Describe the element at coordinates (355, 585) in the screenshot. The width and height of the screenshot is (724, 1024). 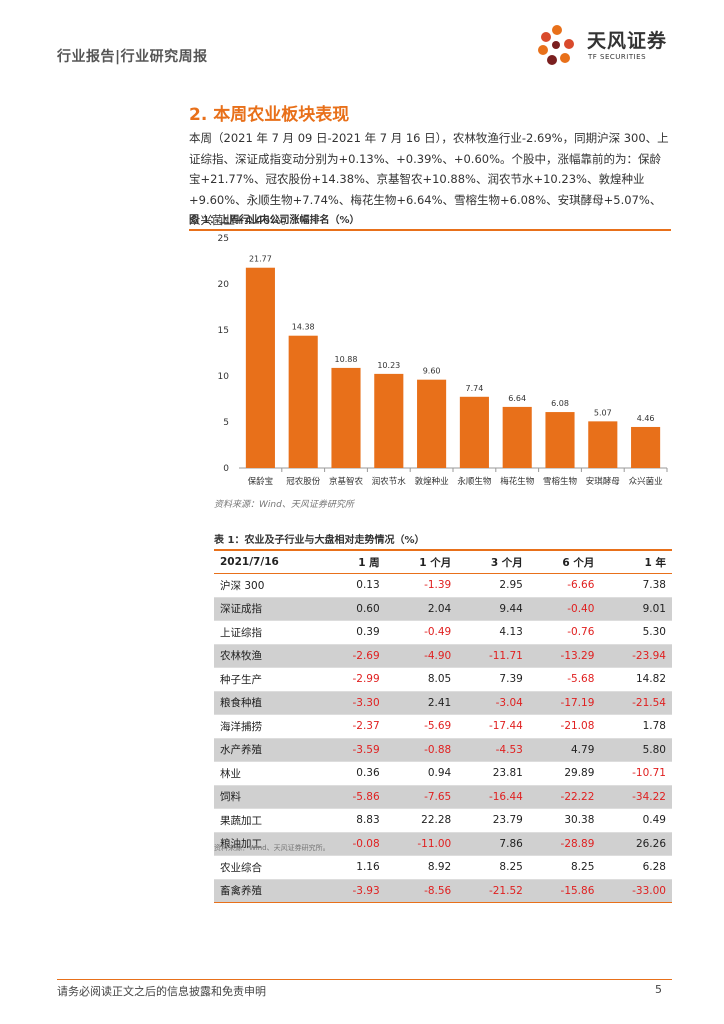
I see `table-cell: 0.13` at that location.